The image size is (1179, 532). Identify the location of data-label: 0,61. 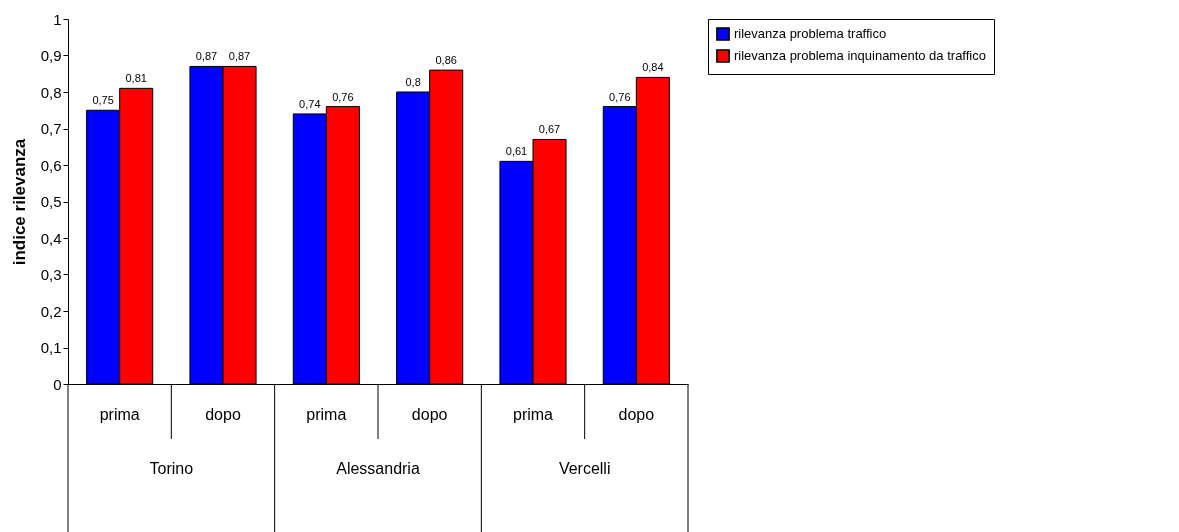
(516, 151).